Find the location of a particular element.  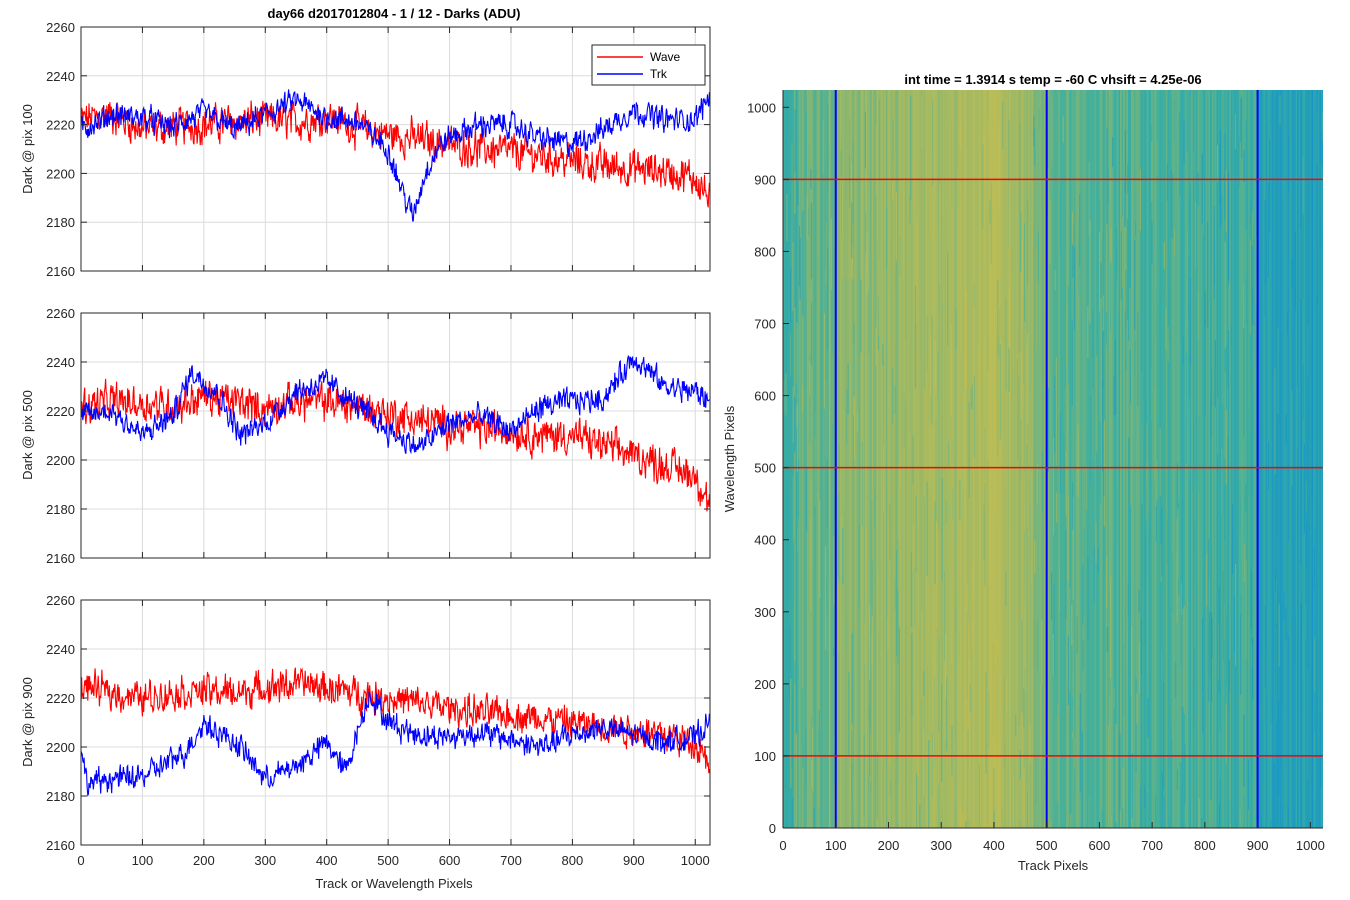

dark-pix-500-panel: 2160 2180 2200 2220 2240 2260 is located at coordinates (378, 436).